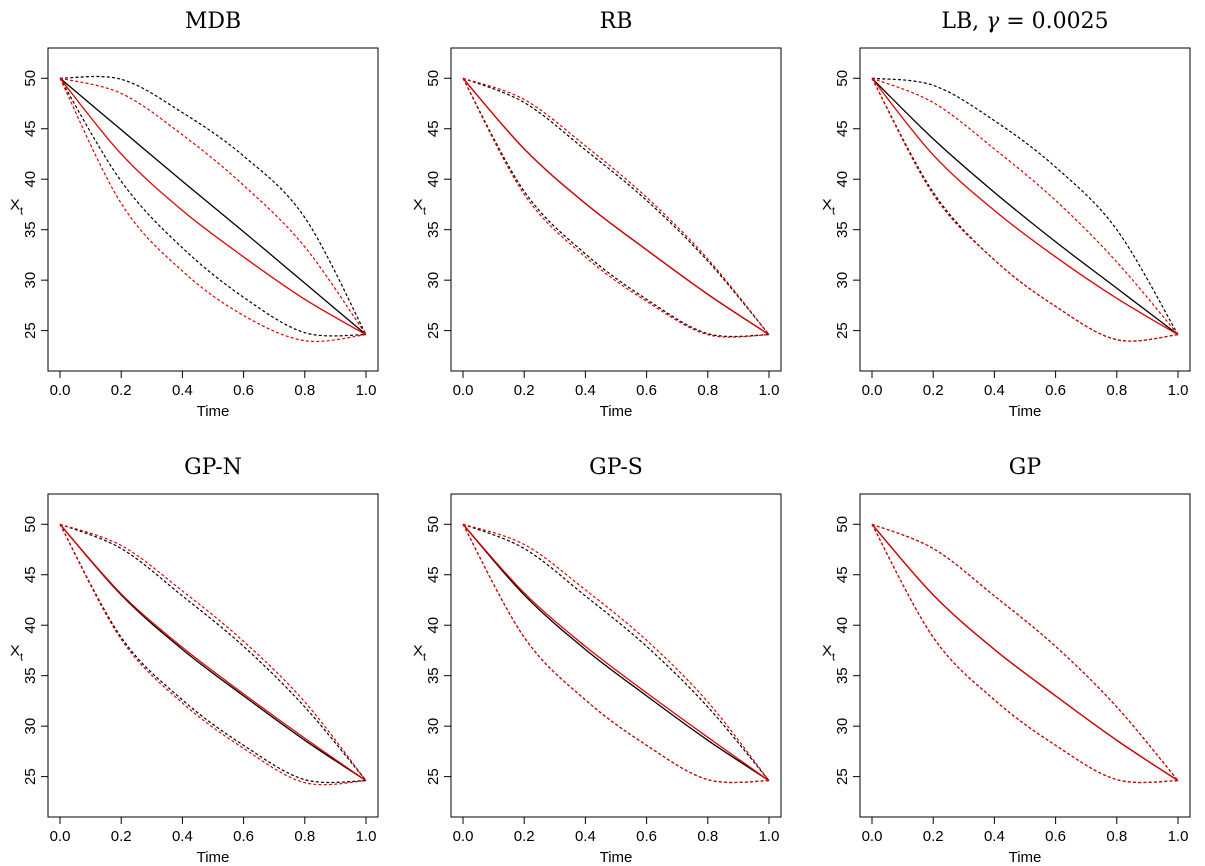 The image size is (1205, 866). I want to click on panel-title: GP, so click(1025, 467).